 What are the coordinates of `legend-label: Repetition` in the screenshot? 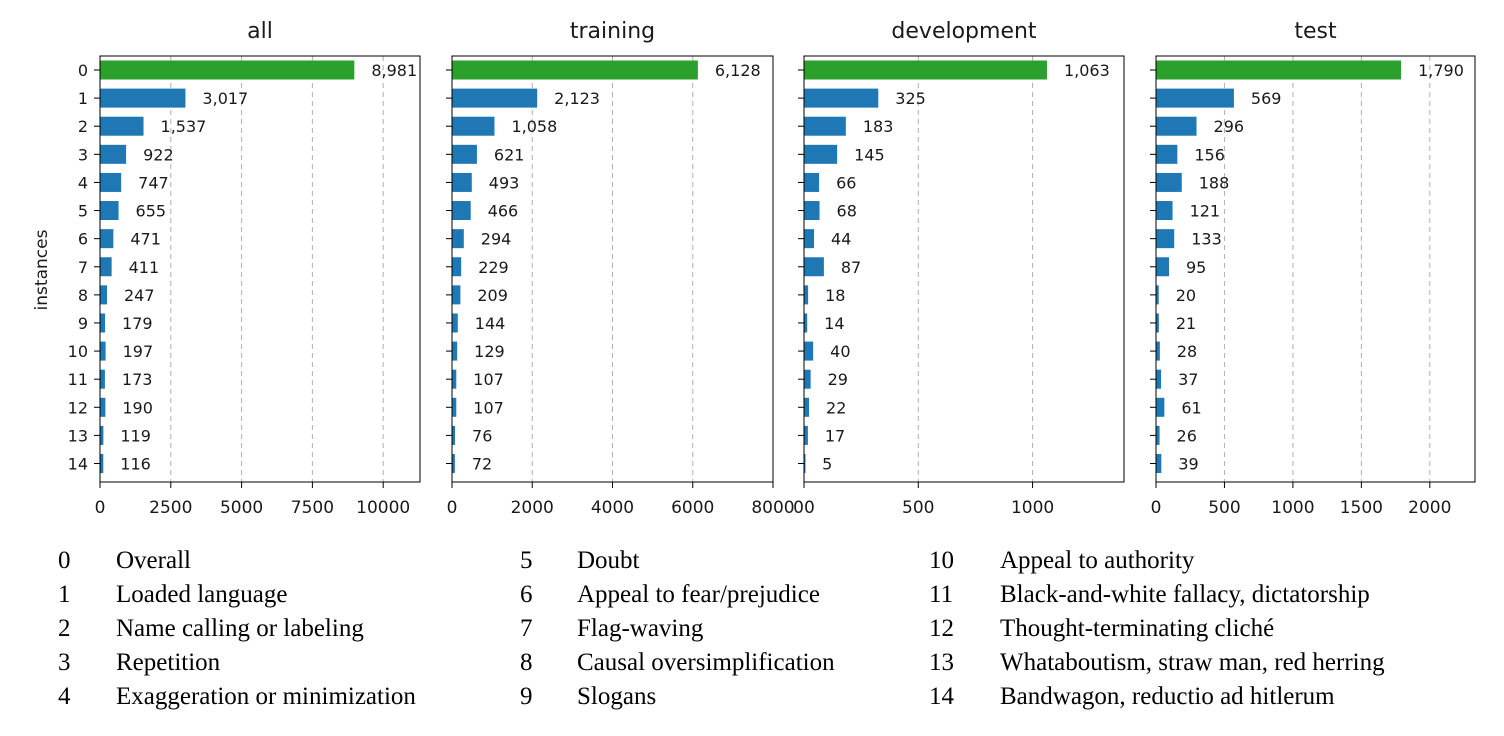 It's located at (168, 662).